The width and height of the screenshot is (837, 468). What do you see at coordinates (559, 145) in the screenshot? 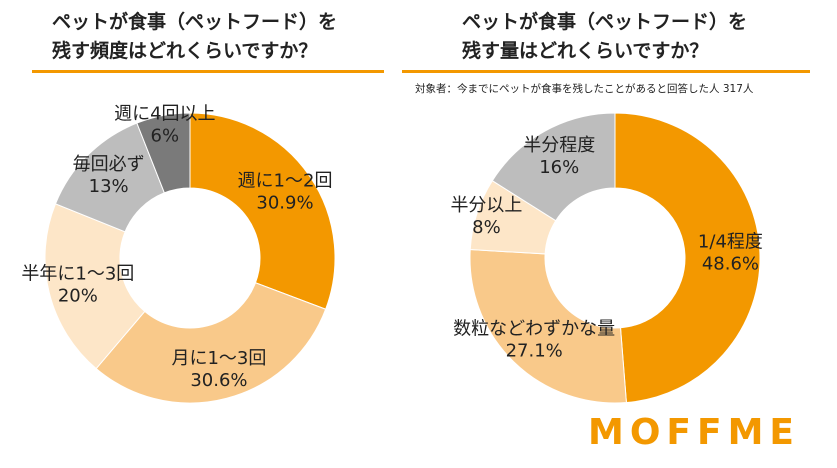
I see `category-label: 半分程度` at bounding box center [559, 145].